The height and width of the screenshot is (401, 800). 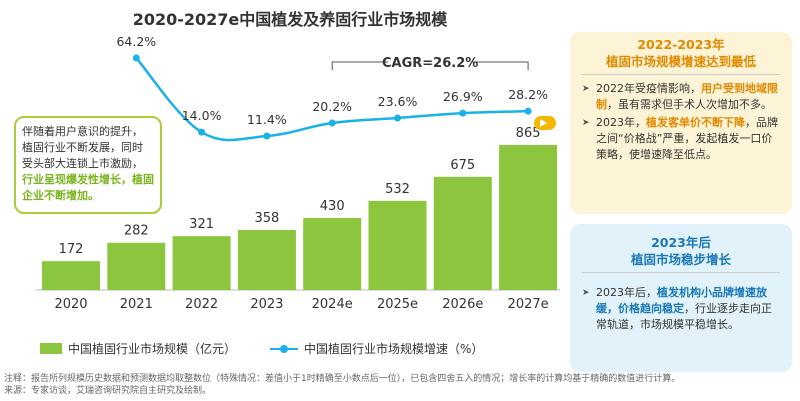 What do you see at coordinates (267, 119) in the screenshot?
I see `growth-rate-label: 11.4%` at bounding box center [267, 119].